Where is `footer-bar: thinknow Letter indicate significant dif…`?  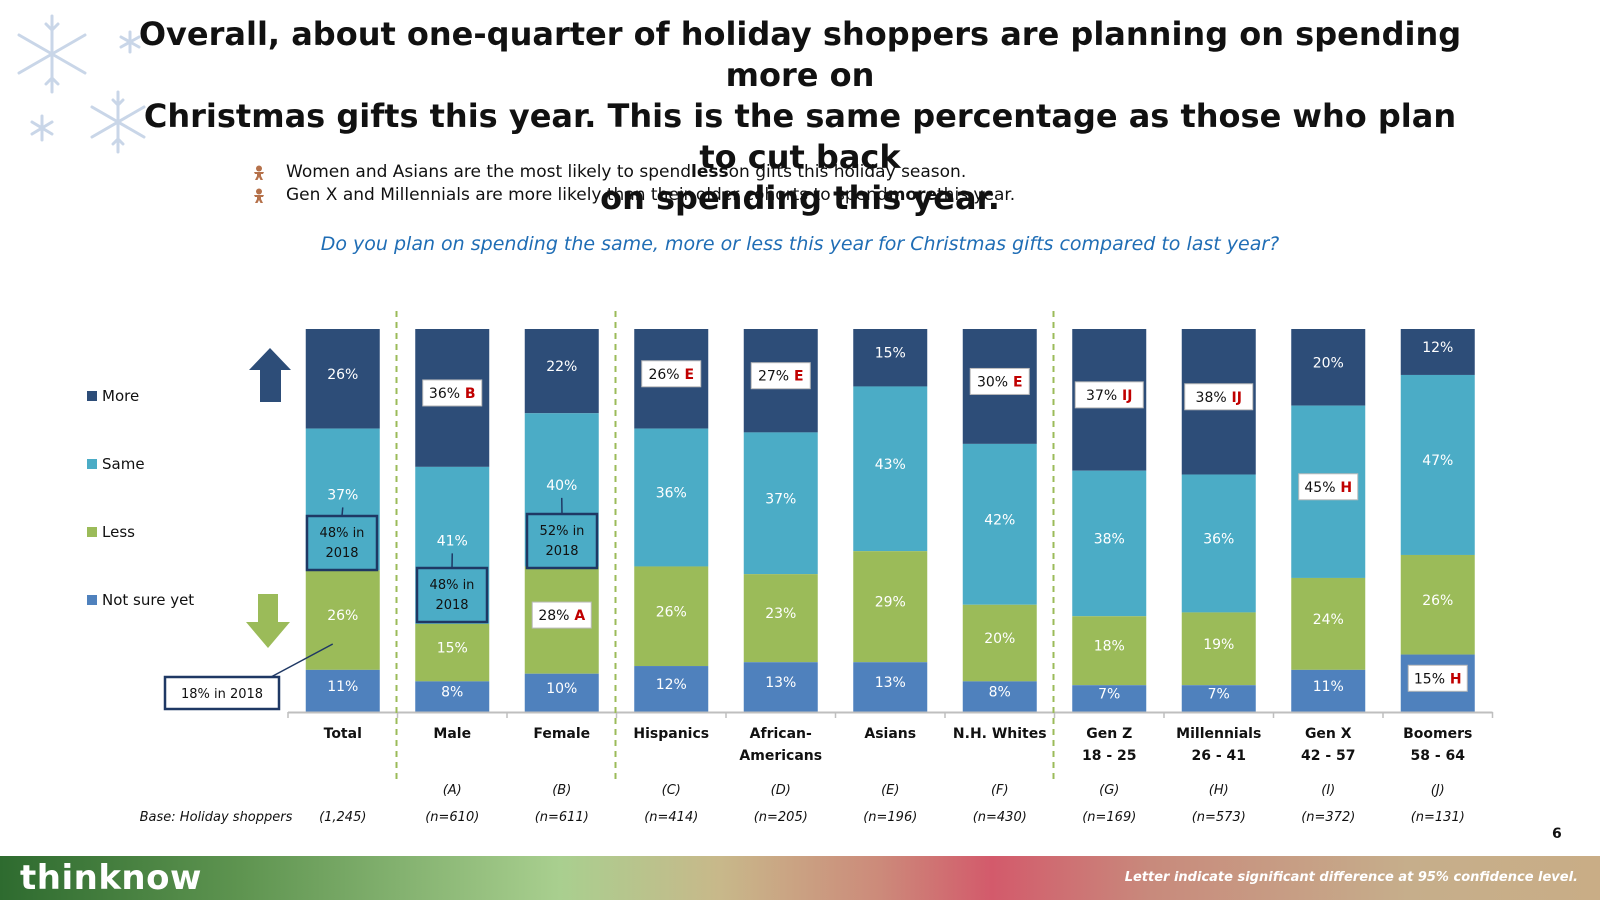 footer-bar: thinknow Letter indicate significant dif… is located at coordinates (800, 878).